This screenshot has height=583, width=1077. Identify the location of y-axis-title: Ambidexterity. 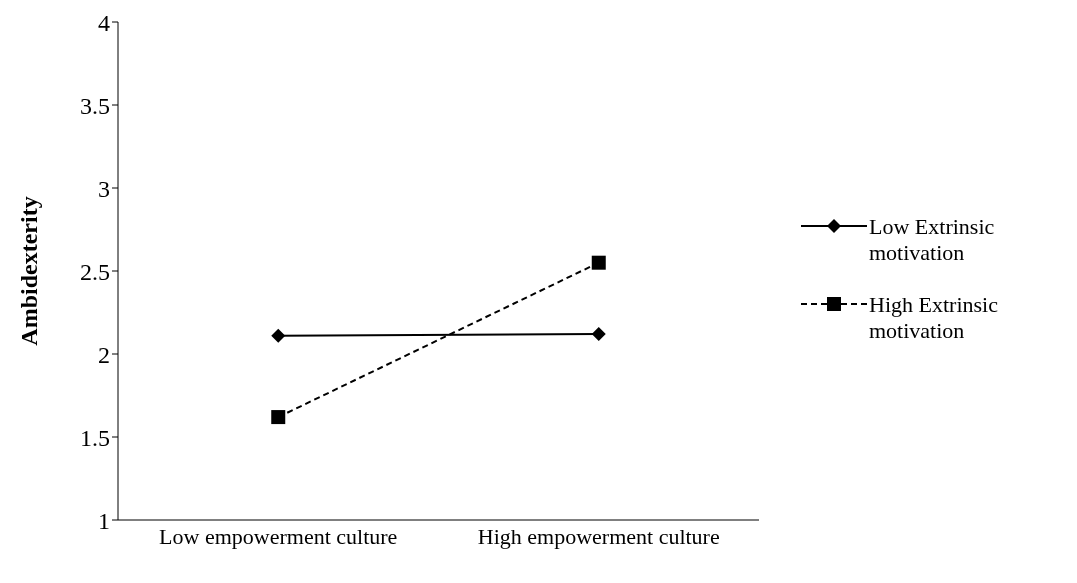
(28, 271).